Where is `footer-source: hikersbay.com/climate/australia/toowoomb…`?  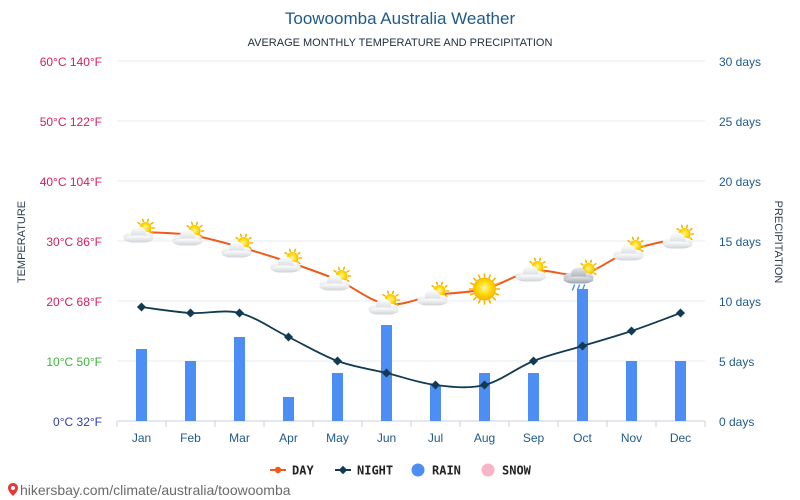 footer-source: hikersbay.com/climate/australia/toowoomb… is located at coordinates (149, 490).